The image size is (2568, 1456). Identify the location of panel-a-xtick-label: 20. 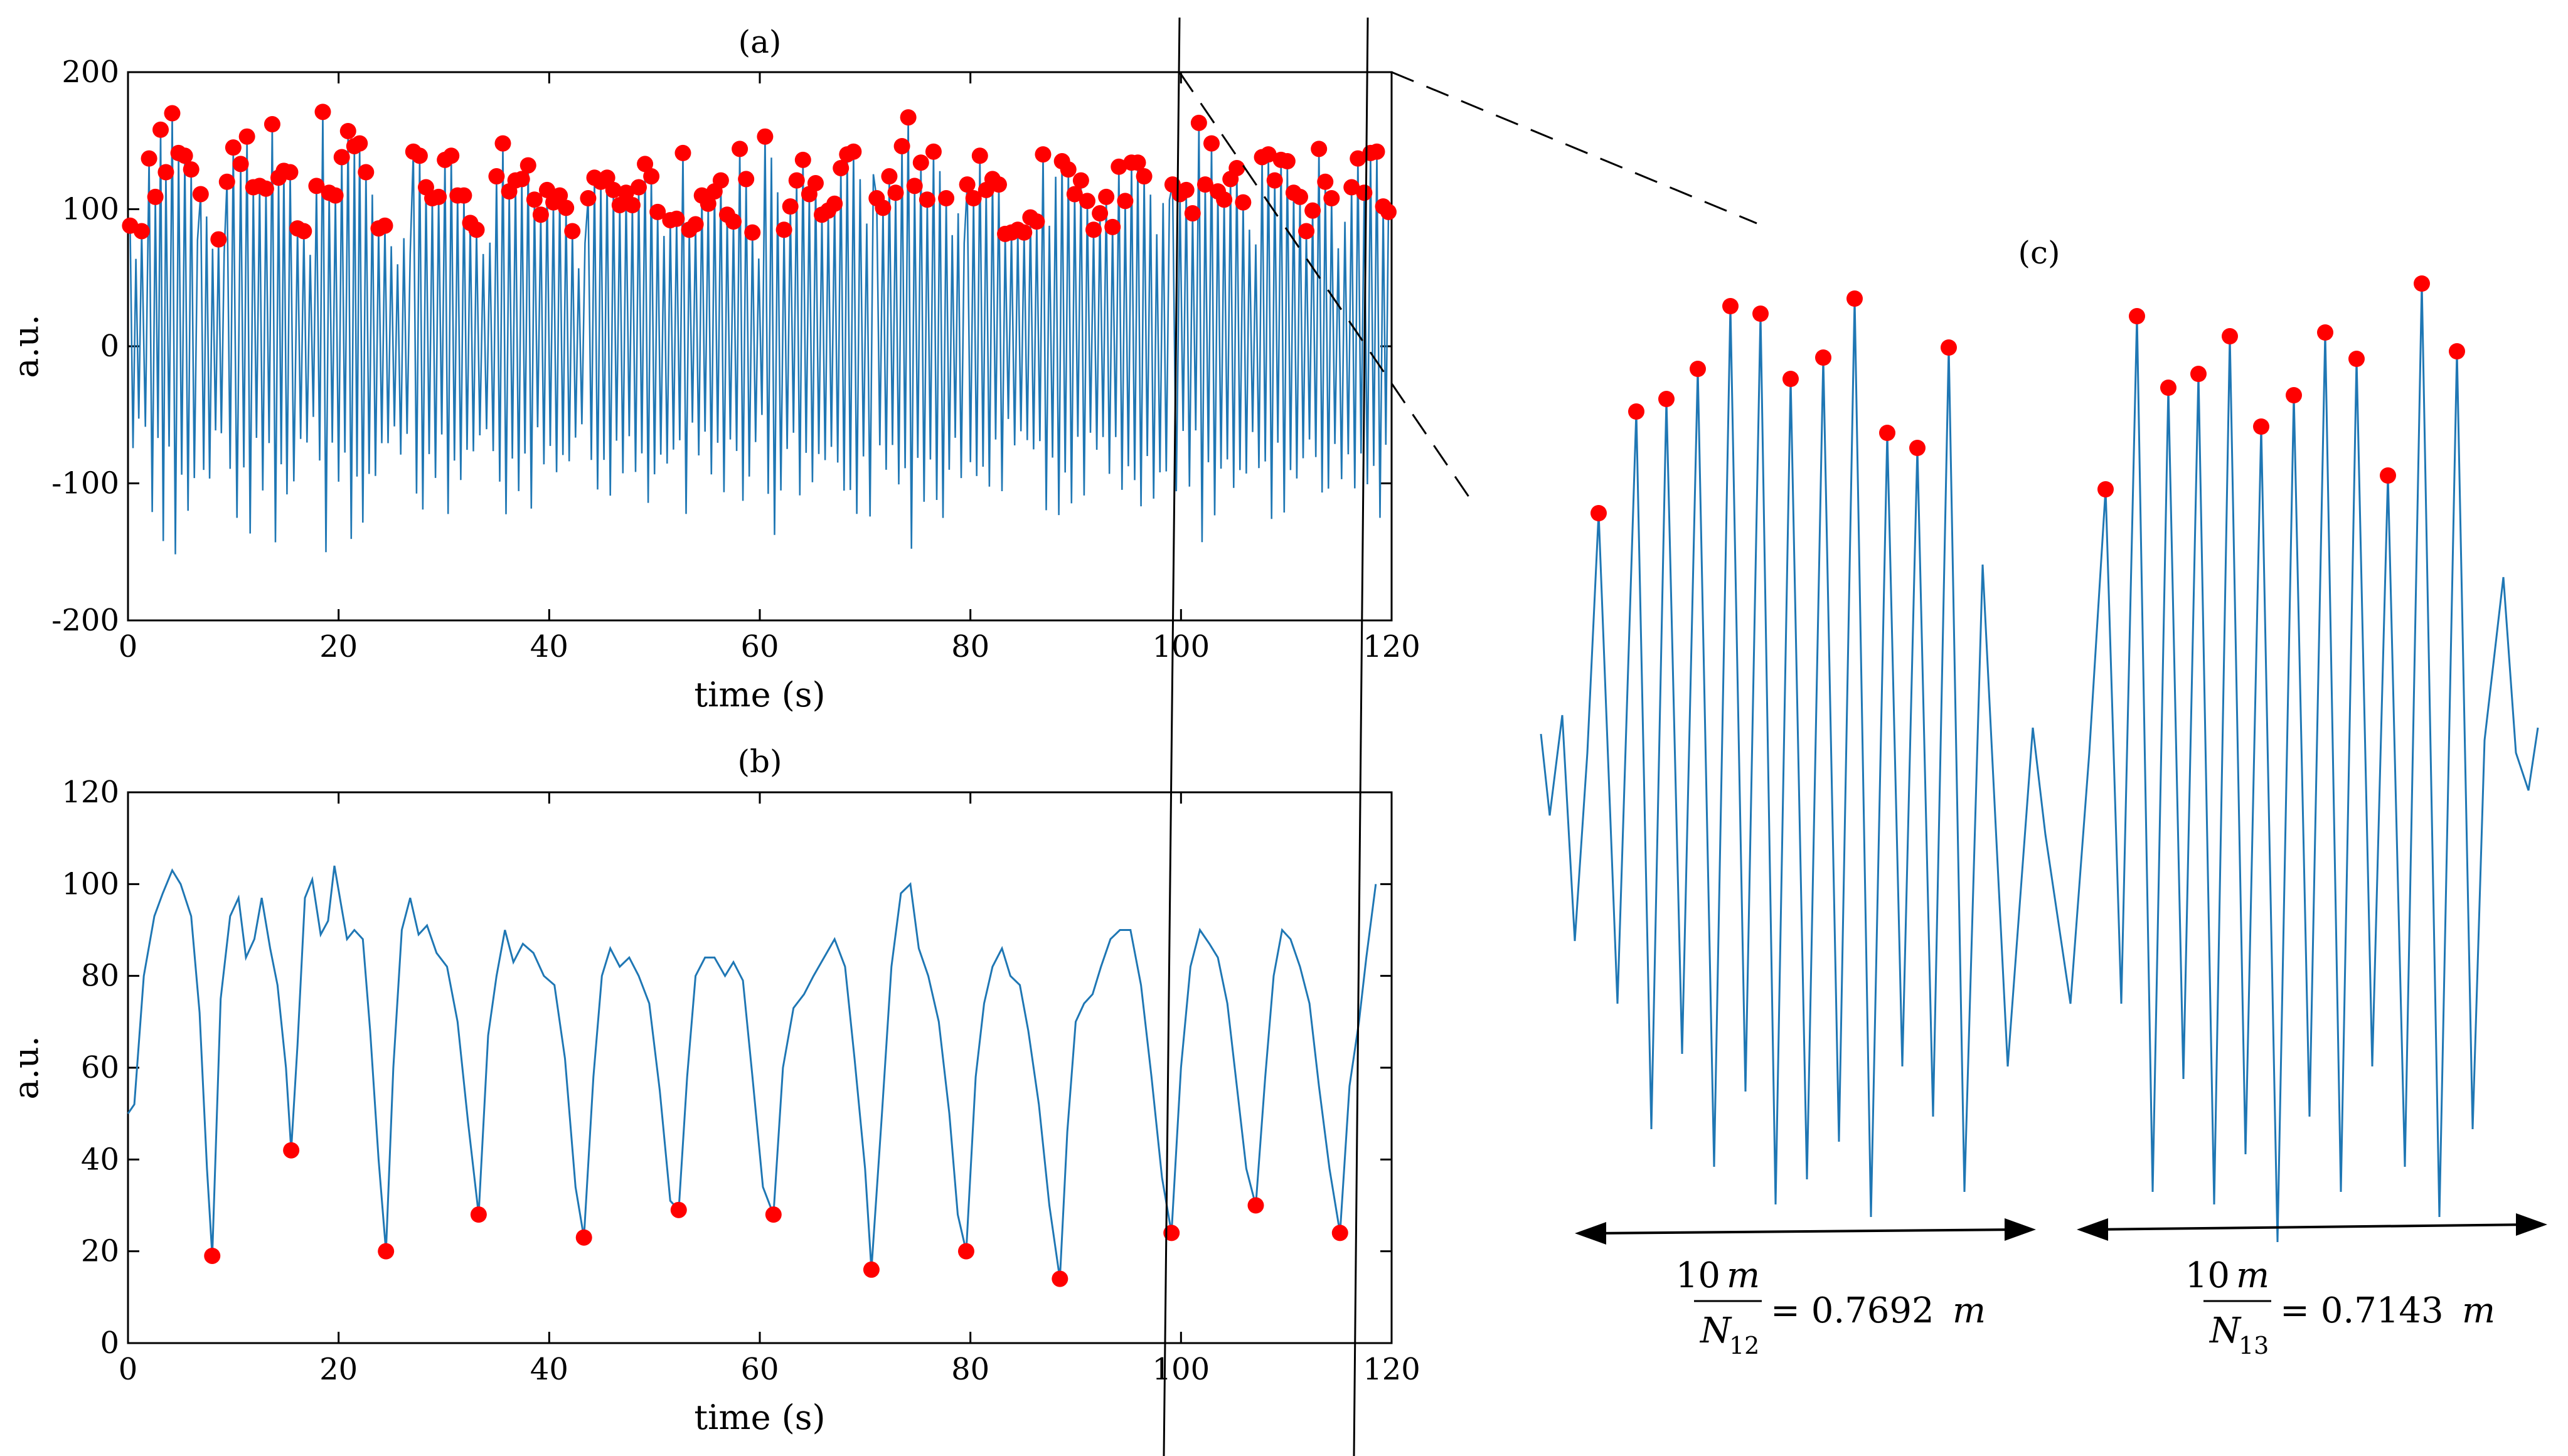
(338, 647).